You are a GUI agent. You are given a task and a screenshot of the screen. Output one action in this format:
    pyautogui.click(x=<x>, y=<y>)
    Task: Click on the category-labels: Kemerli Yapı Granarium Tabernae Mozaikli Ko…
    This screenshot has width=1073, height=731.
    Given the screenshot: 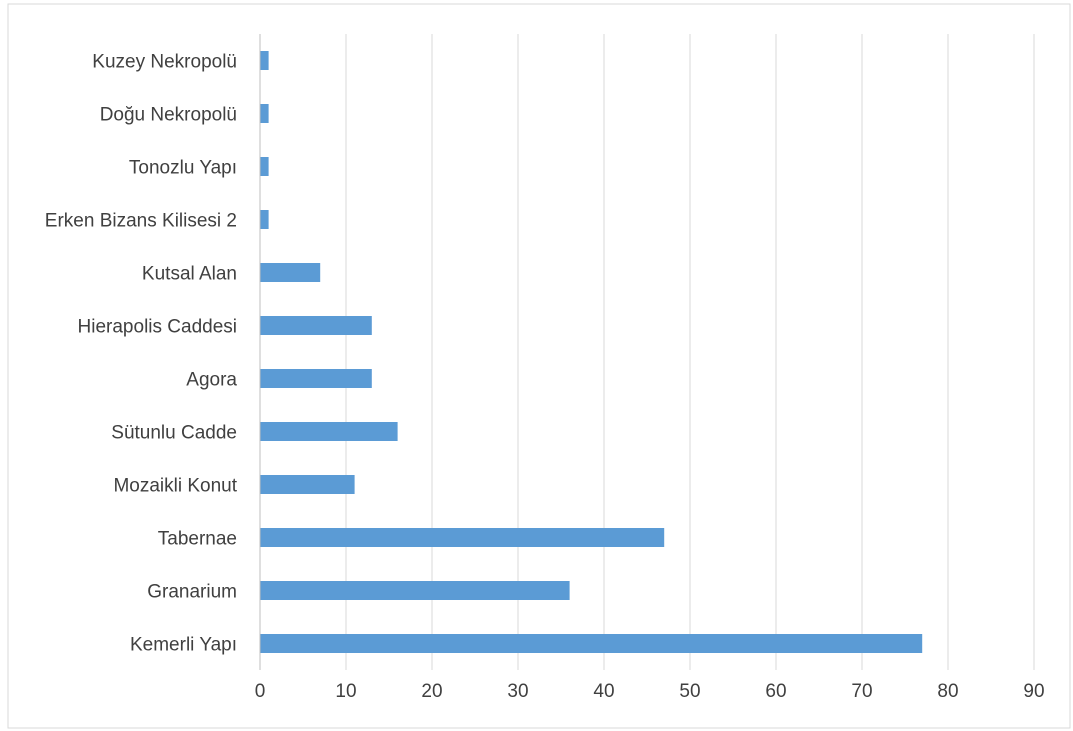 What is the action you would take?
    pyautogui.click(x=141, y=354)
    